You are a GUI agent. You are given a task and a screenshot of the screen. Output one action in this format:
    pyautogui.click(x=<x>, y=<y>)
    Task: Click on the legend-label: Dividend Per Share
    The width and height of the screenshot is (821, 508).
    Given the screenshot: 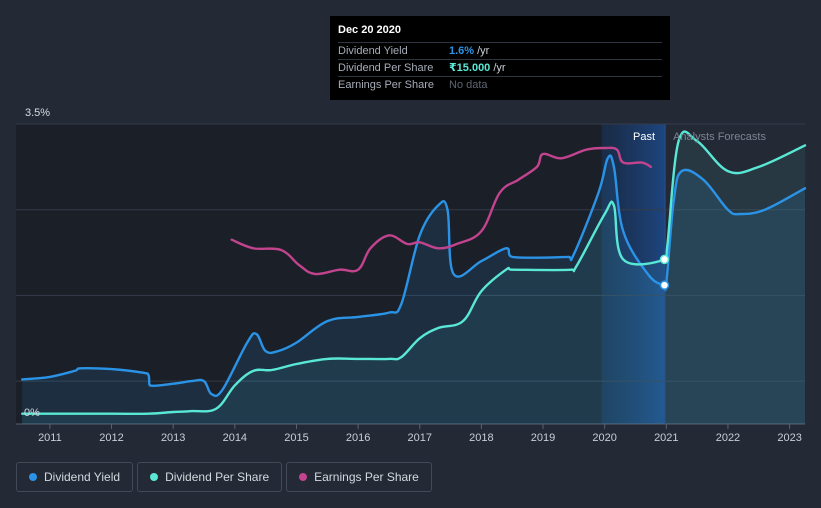 What is the action you would take?
    pyautogui.click(x=217, y=477)
    